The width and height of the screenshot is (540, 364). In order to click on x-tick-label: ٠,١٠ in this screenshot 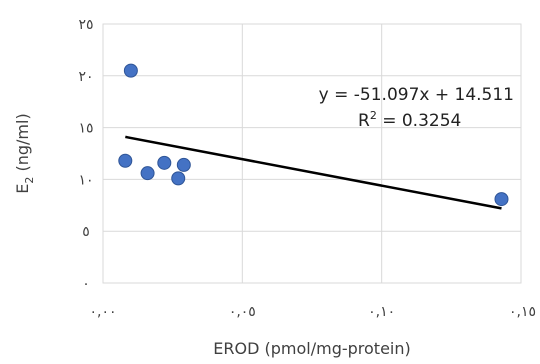, I will do `click(381, 312)`.